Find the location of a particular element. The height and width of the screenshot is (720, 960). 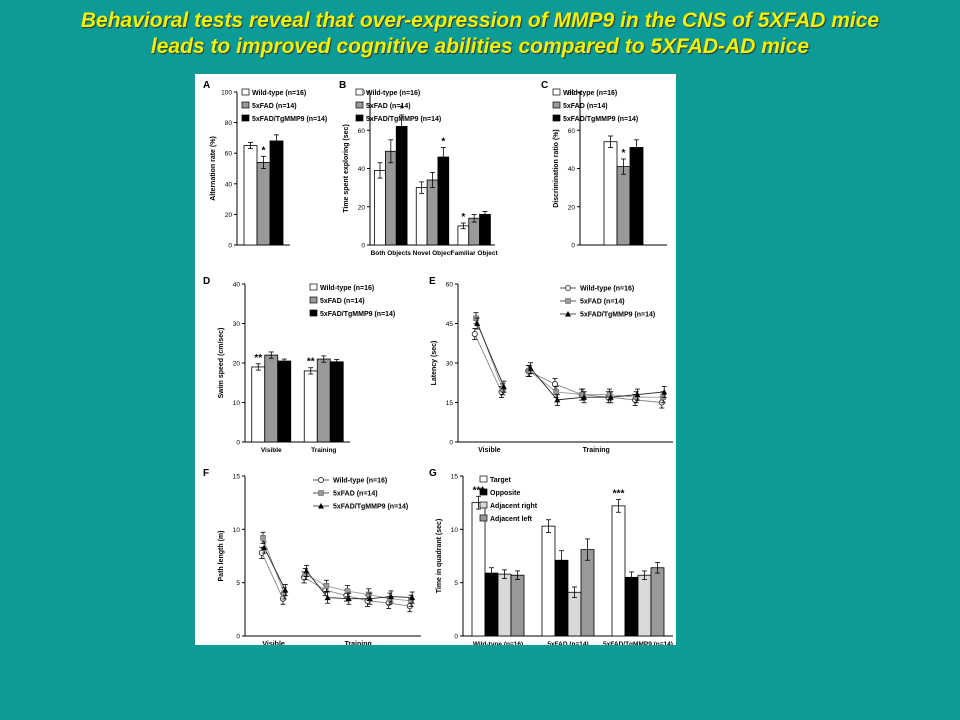

legend-label-b: 5xFAD (n=14) is located at coordinates (388, 106).